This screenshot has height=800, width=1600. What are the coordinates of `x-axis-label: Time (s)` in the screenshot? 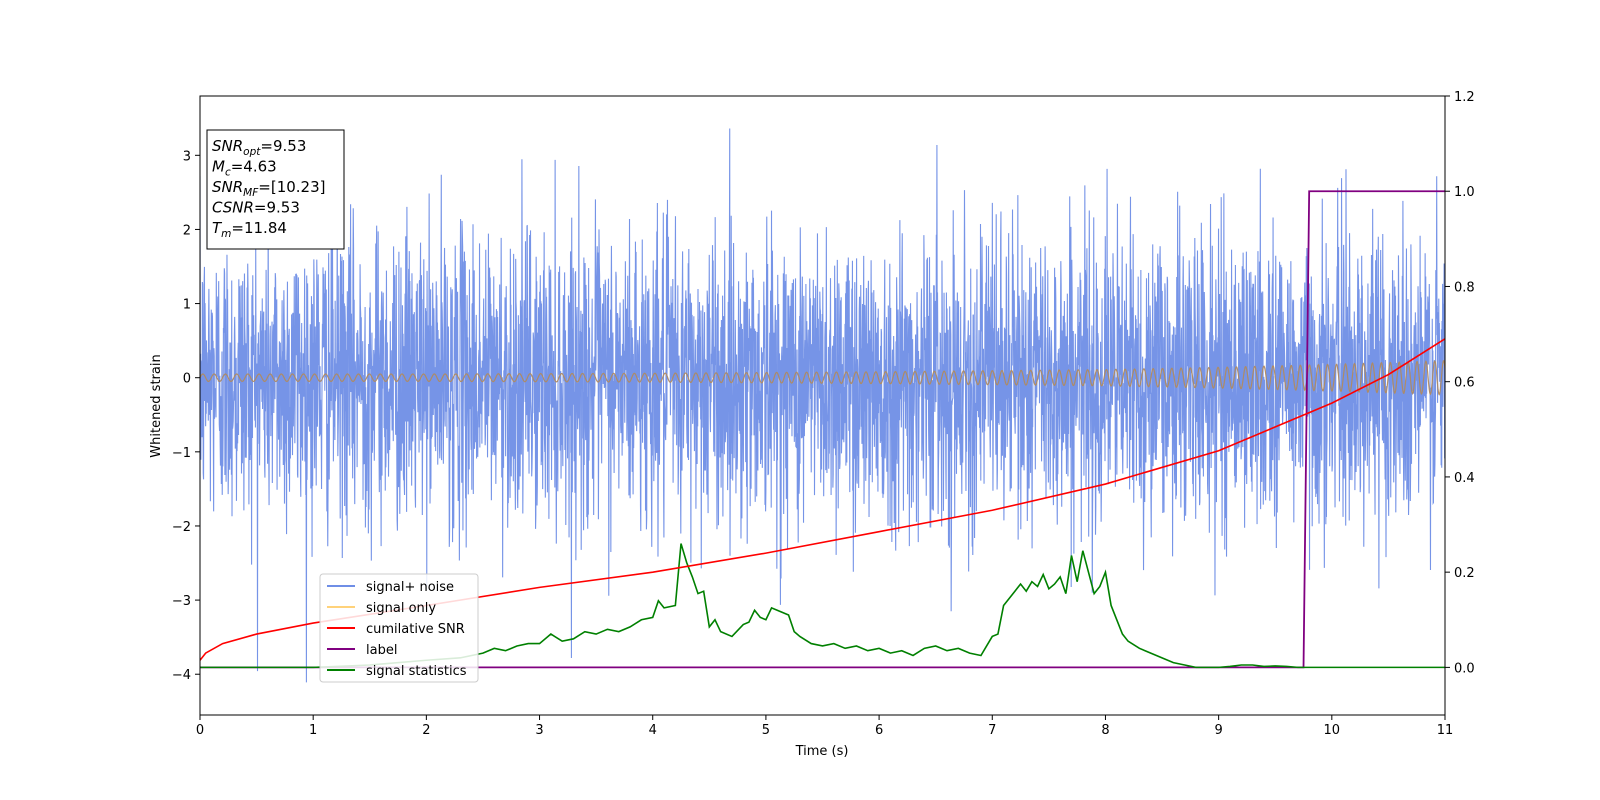 It's located at (822, 751).